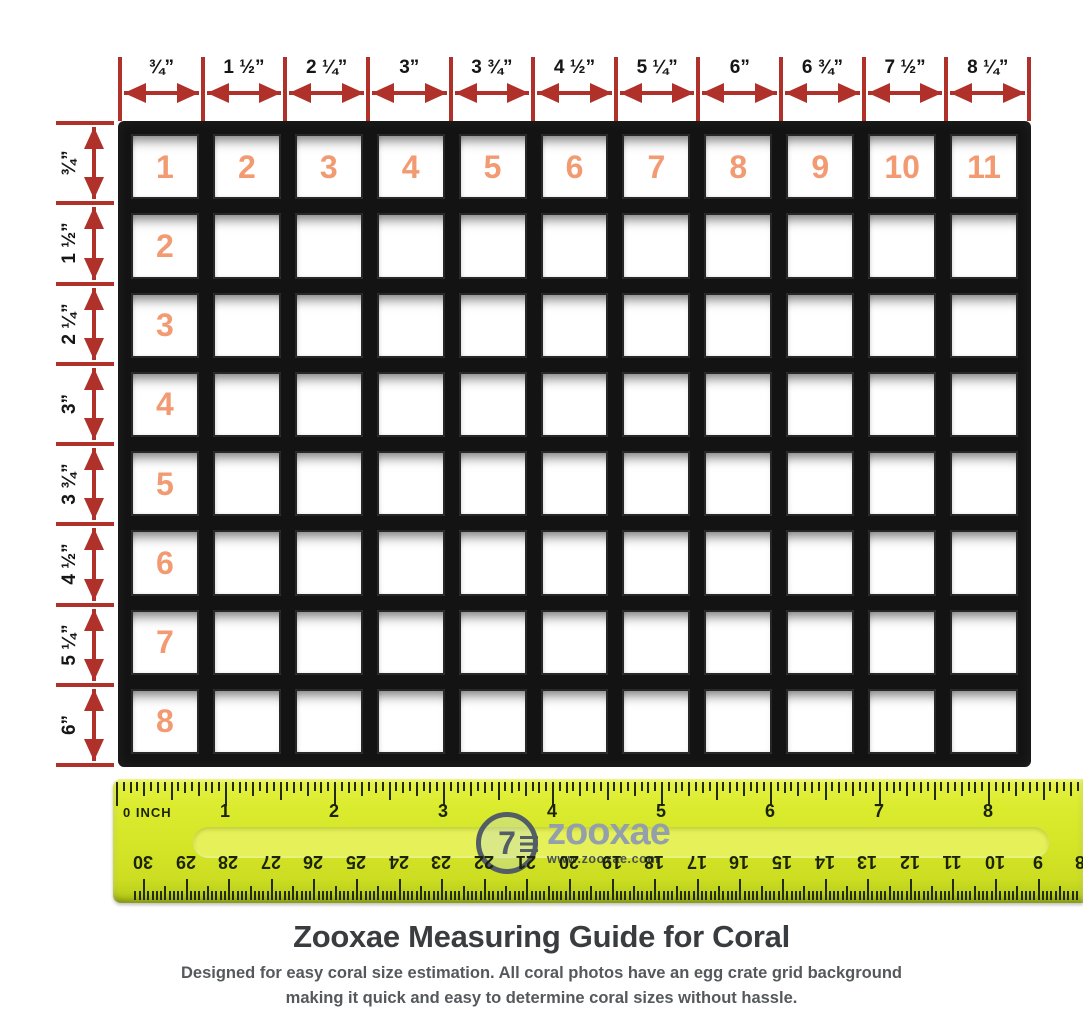 Image resolution: width=1083 pixels, height=1035 pixels. What do you see at coordinates (328, 167) in the screenshot?
I see `grid-cell: 3` at bounding box center [328, 167].